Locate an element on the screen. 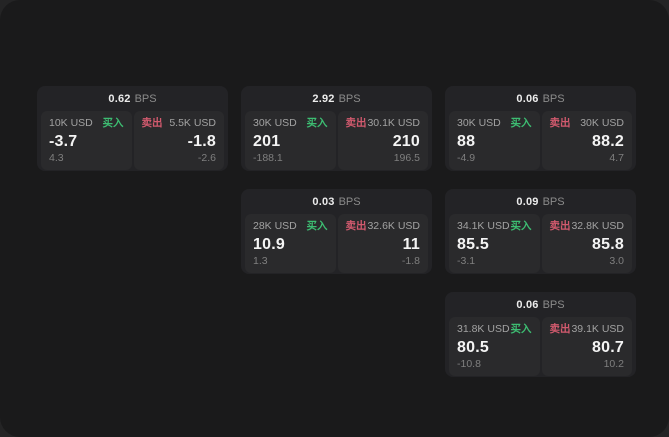  bps-value: 0.03 is located at coordinates (323, 201).